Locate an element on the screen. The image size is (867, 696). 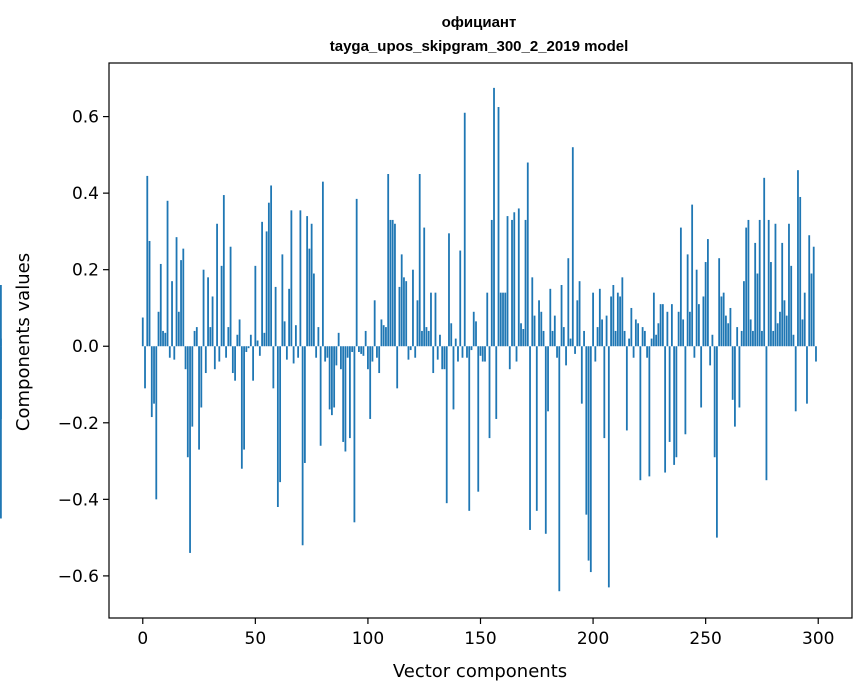
y-tick-label: −0.6 is located at coordinates (78, 577).